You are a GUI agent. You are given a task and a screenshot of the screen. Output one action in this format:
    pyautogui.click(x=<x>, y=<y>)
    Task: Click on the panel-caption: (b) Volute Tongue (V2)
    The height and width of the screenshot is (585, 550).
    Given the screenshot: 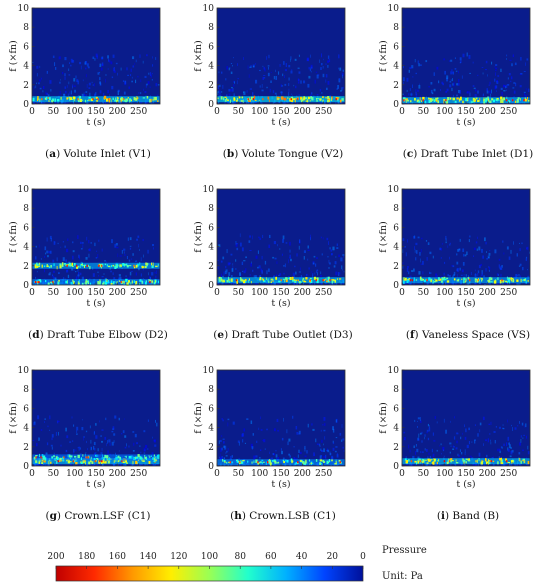 What is the action you would take?
    pyautogui.click(x=283, y=154)
    